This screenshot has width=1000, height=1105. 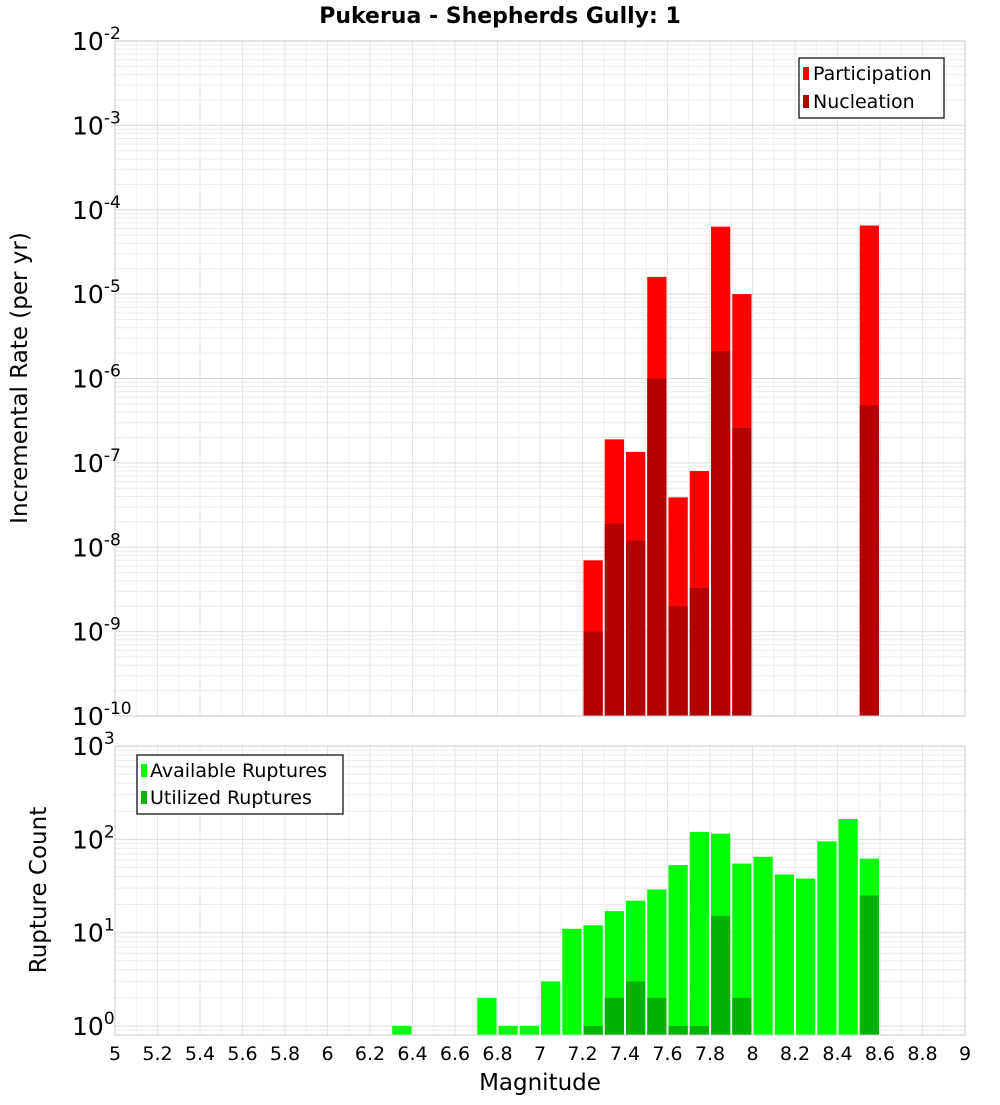 I want to click on count-bars, so click(x=635, y=927).